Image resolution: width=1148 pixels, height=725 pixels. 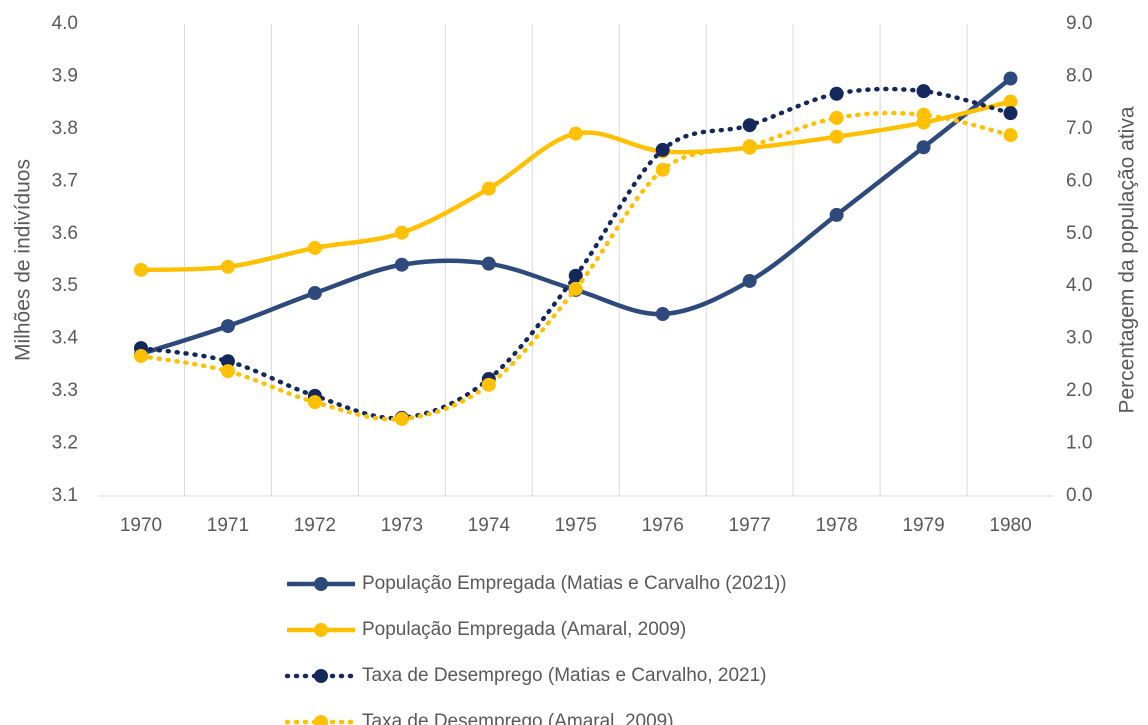 I want to click on y2-tick-label: 5.0, so click(x=1079, y=233).